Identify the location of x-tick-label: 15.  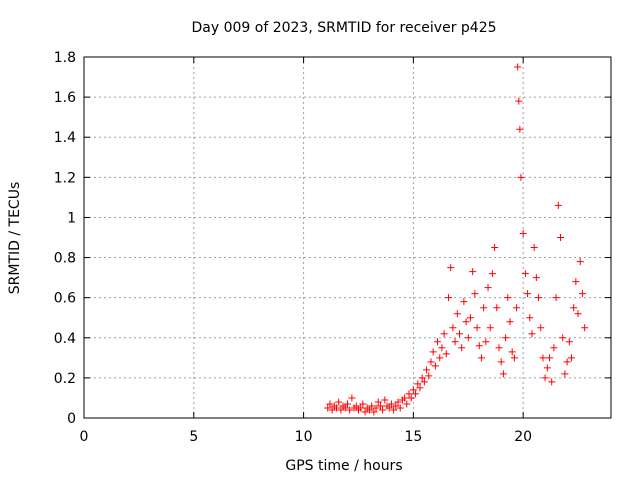
(413, 437).